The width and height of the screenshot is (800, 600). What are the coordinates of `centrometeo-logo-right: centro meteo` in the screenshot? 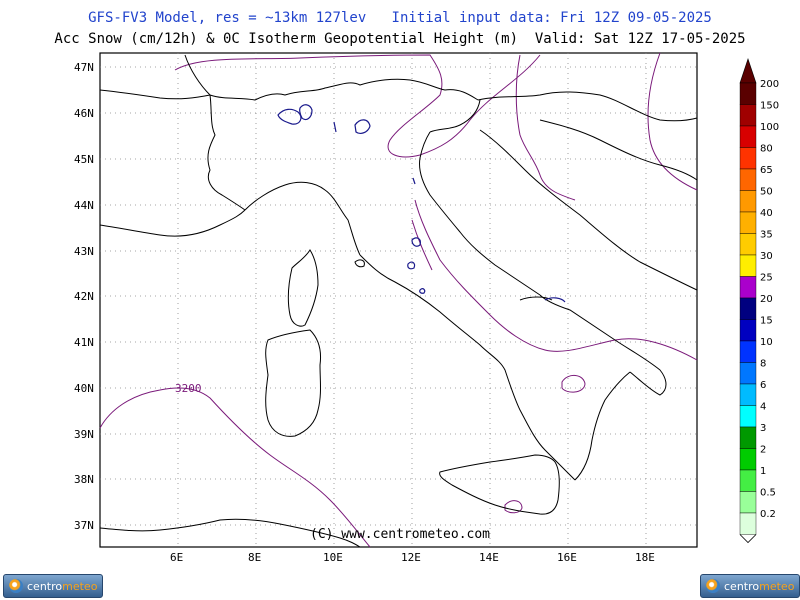 It's located at (750, 586).